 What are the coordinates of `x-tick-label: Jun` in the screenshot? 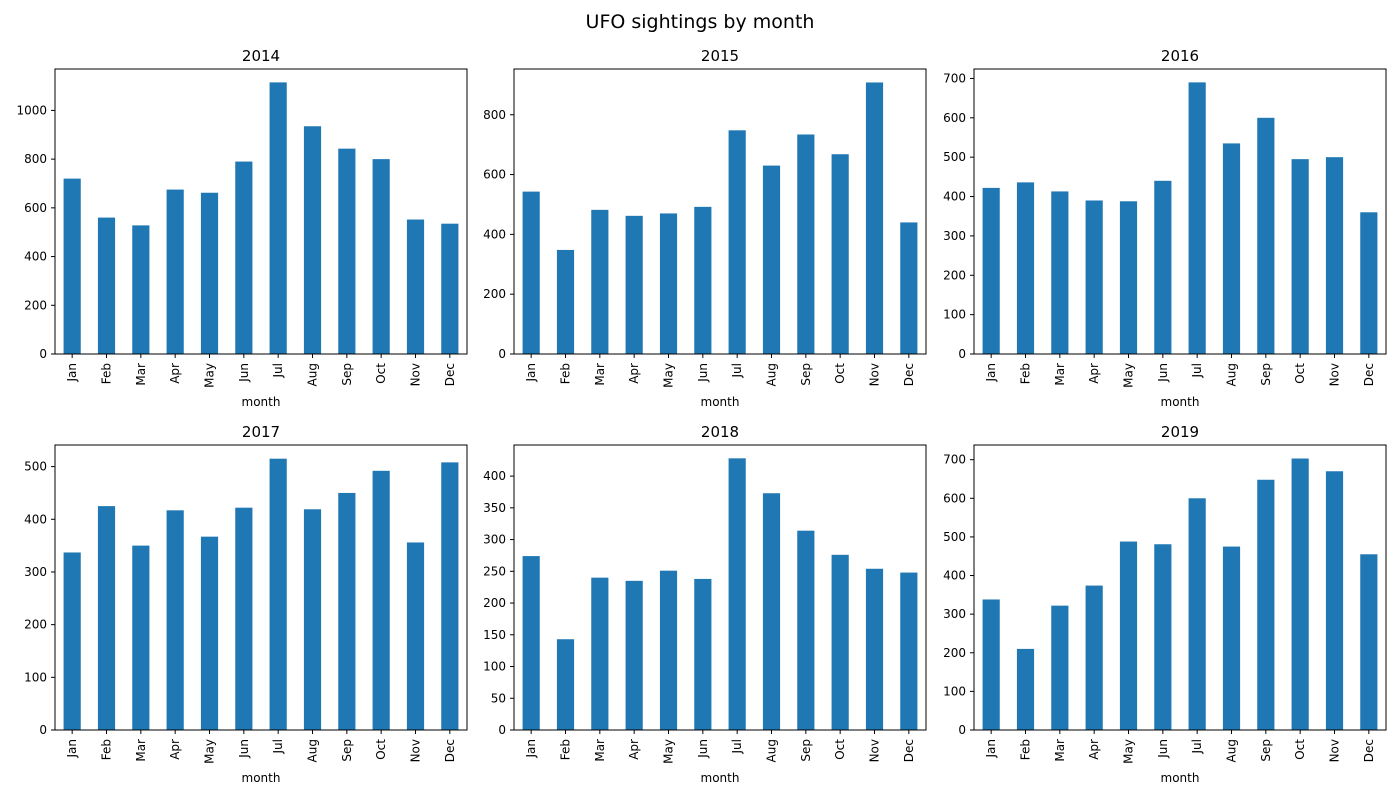 It's located at (1163, 373).